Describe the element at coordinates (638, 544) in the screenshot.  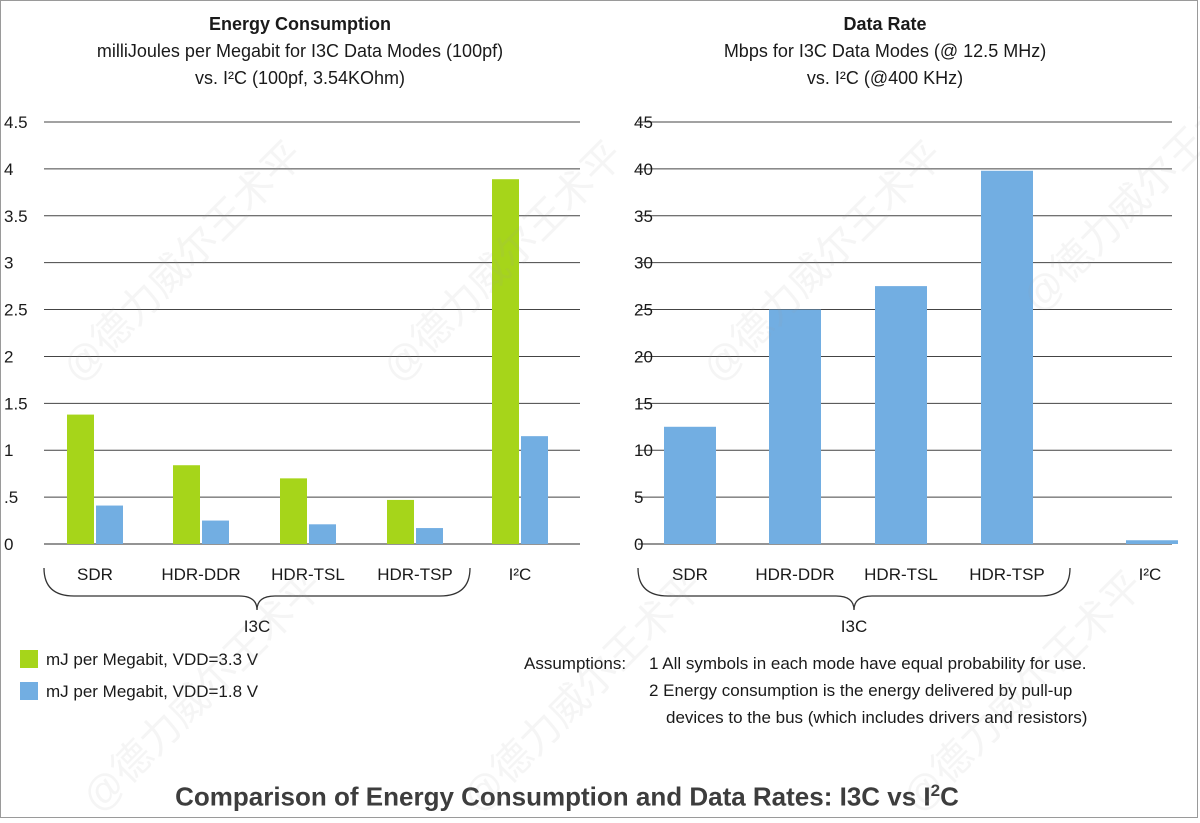
I see `datarate-ytick-label: 0` at that location.